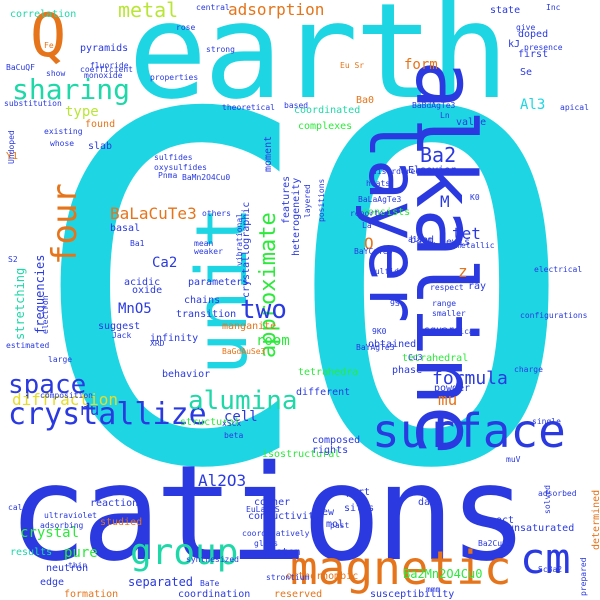  I want to click on word: mol, so click(335, 524).